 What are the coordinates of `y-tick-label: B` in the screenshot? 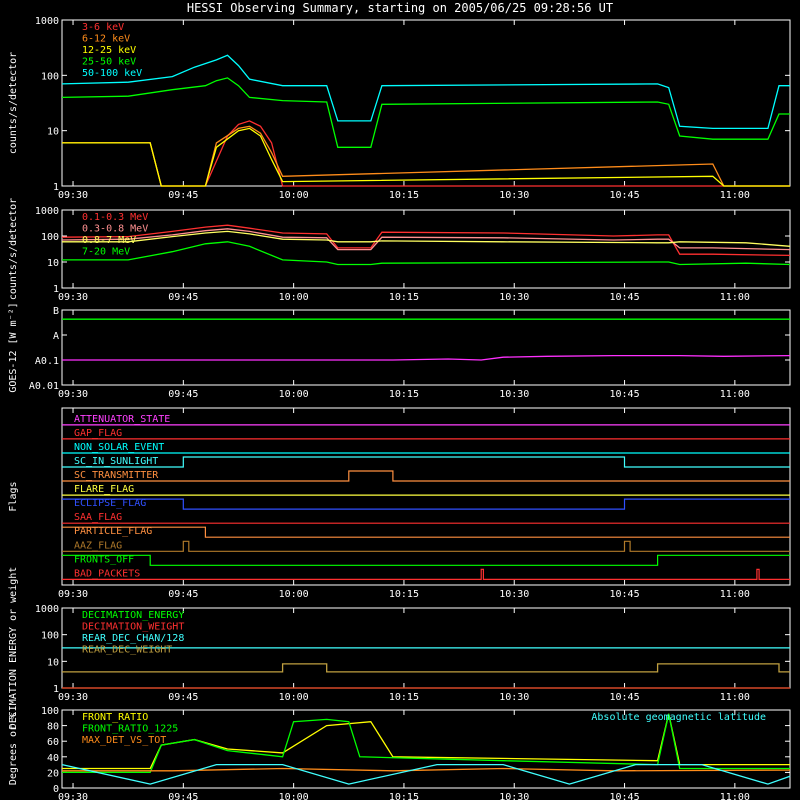 It's located at (56, 311).